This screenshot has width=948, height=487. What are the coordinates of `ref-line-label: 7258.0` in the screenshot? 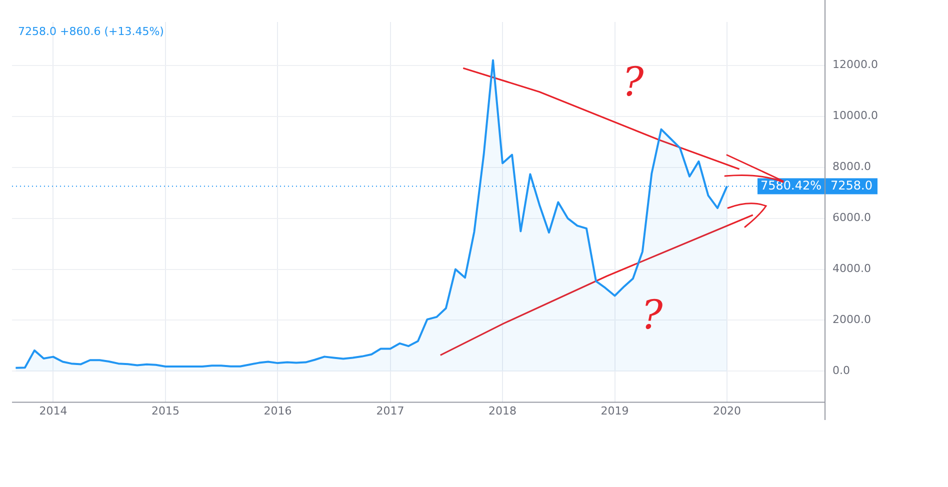 It's located at (851, 185).